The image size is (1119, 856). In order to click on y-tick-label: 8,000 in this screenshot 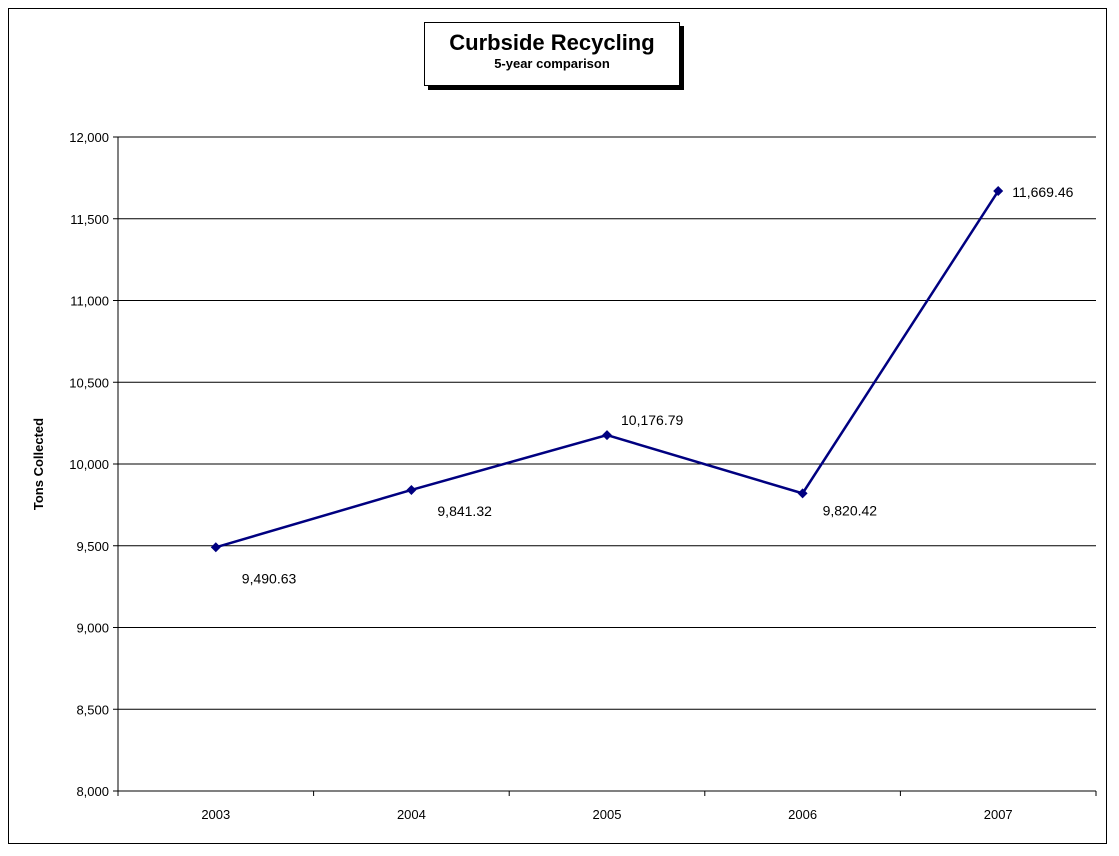, I will do `click(92, 791)`.